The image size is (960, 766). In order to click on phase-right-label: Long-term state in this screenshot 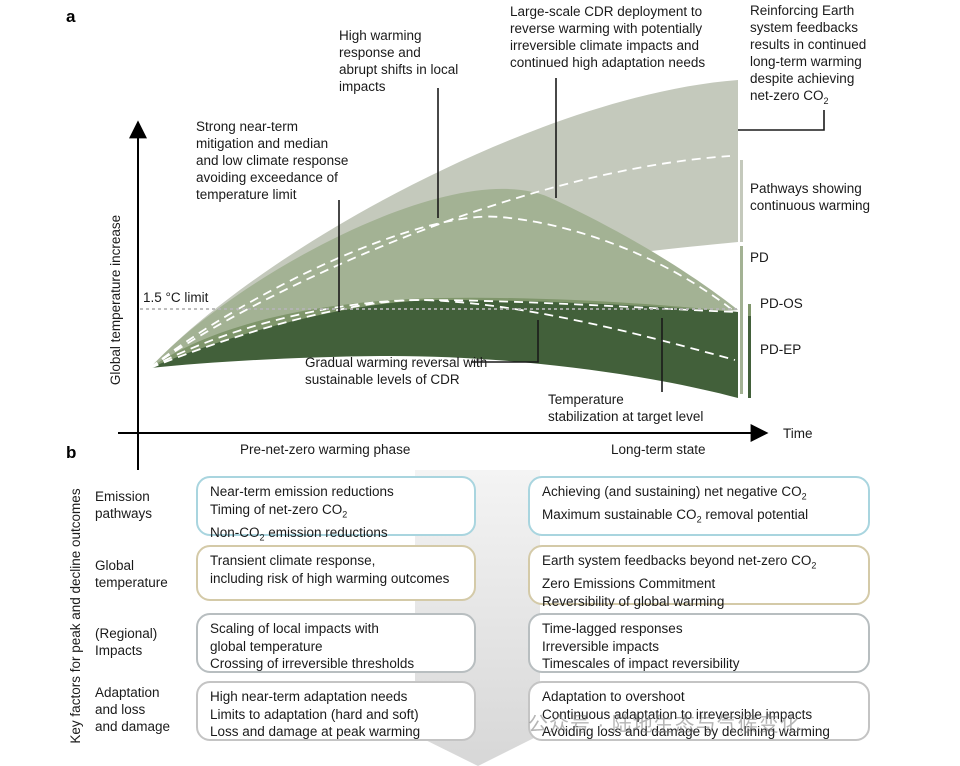, I will do `click(658, 449)`.